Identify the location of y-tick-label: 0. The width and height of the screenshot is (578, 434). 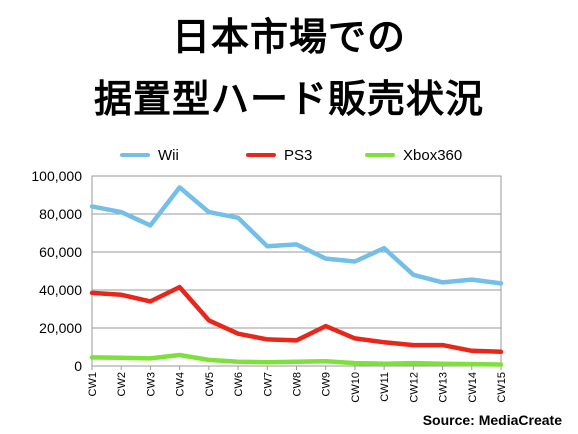
(78, 366).